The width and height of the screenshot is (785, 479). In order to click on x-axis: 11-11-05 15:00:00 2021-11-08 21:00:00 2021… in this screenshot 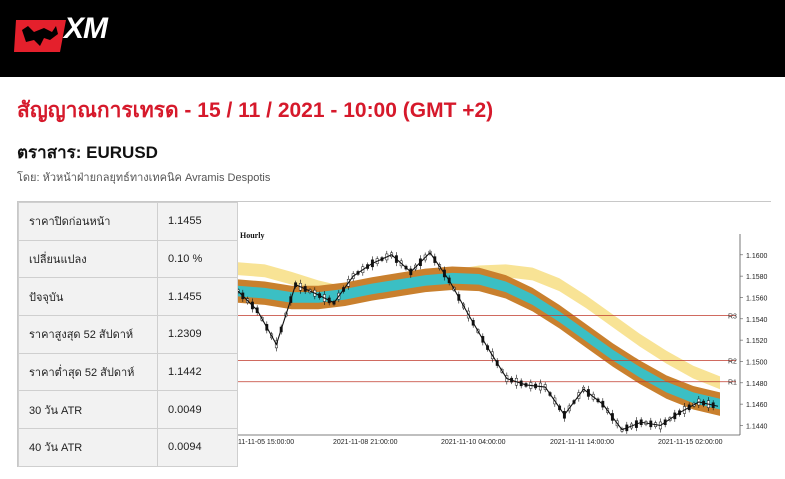, I will do `click(480, 442)`.